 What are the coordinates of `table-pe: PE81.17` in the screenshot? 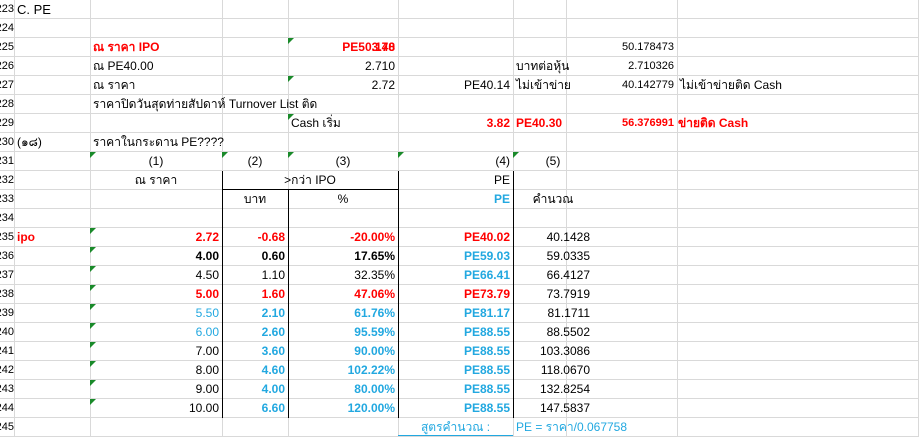 It's located at (486, 313).